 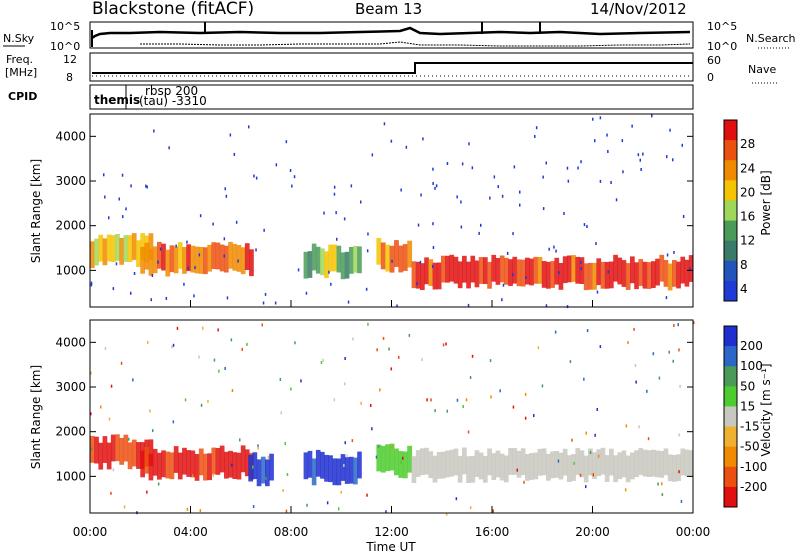 I want to click on nsky-label: N.Sky, so click(x=19, y=38).